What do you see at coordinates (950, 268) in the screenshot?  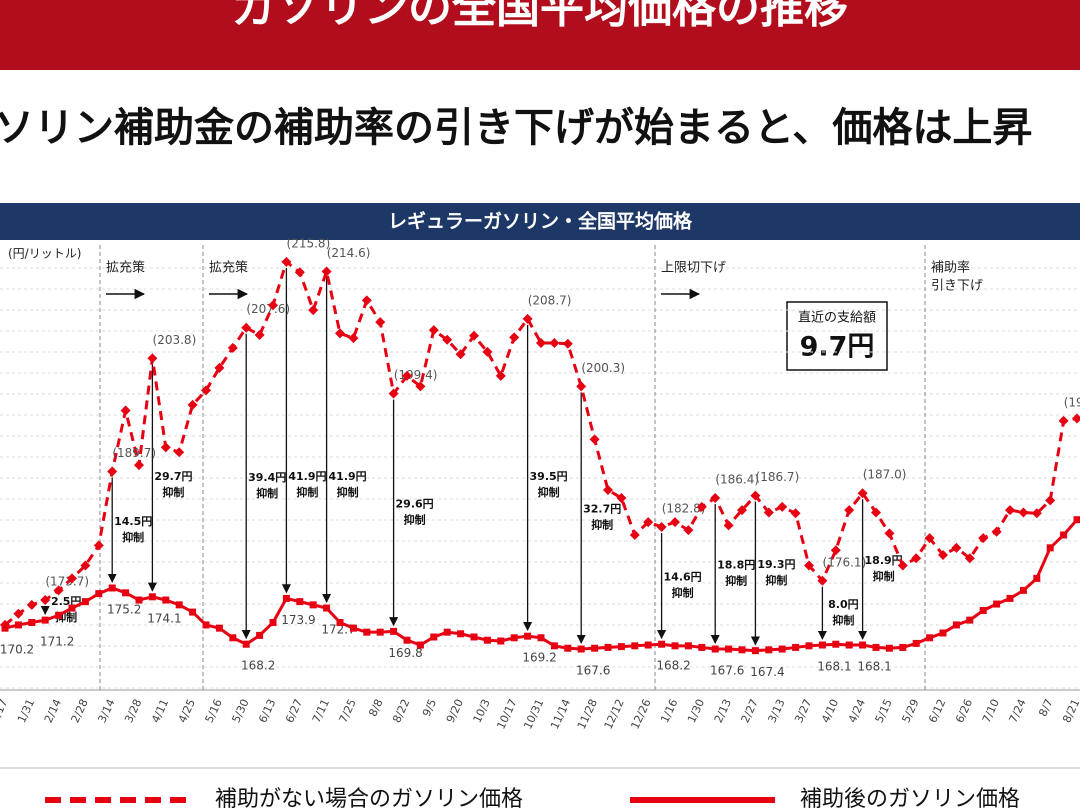 I see `phase-label: 補助率` at bounding box center [950, 268].